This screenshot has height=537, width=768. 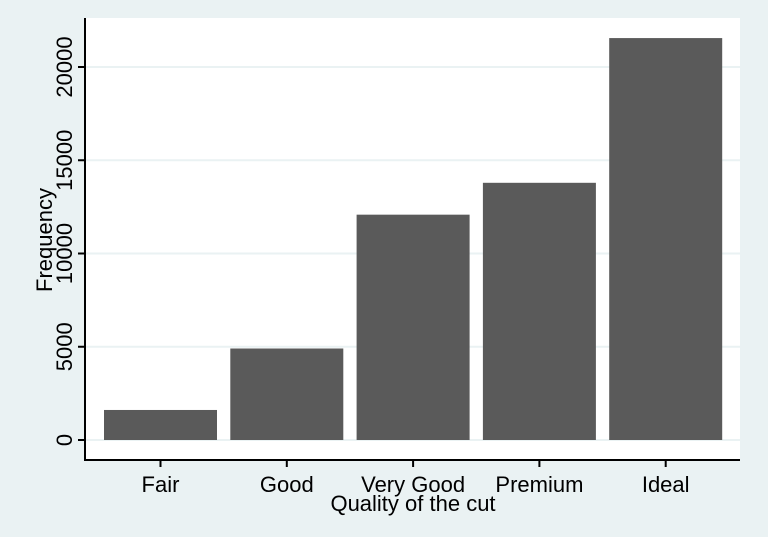 I want to click on x-tick-label: Very Good, so click(x=413, y=484).